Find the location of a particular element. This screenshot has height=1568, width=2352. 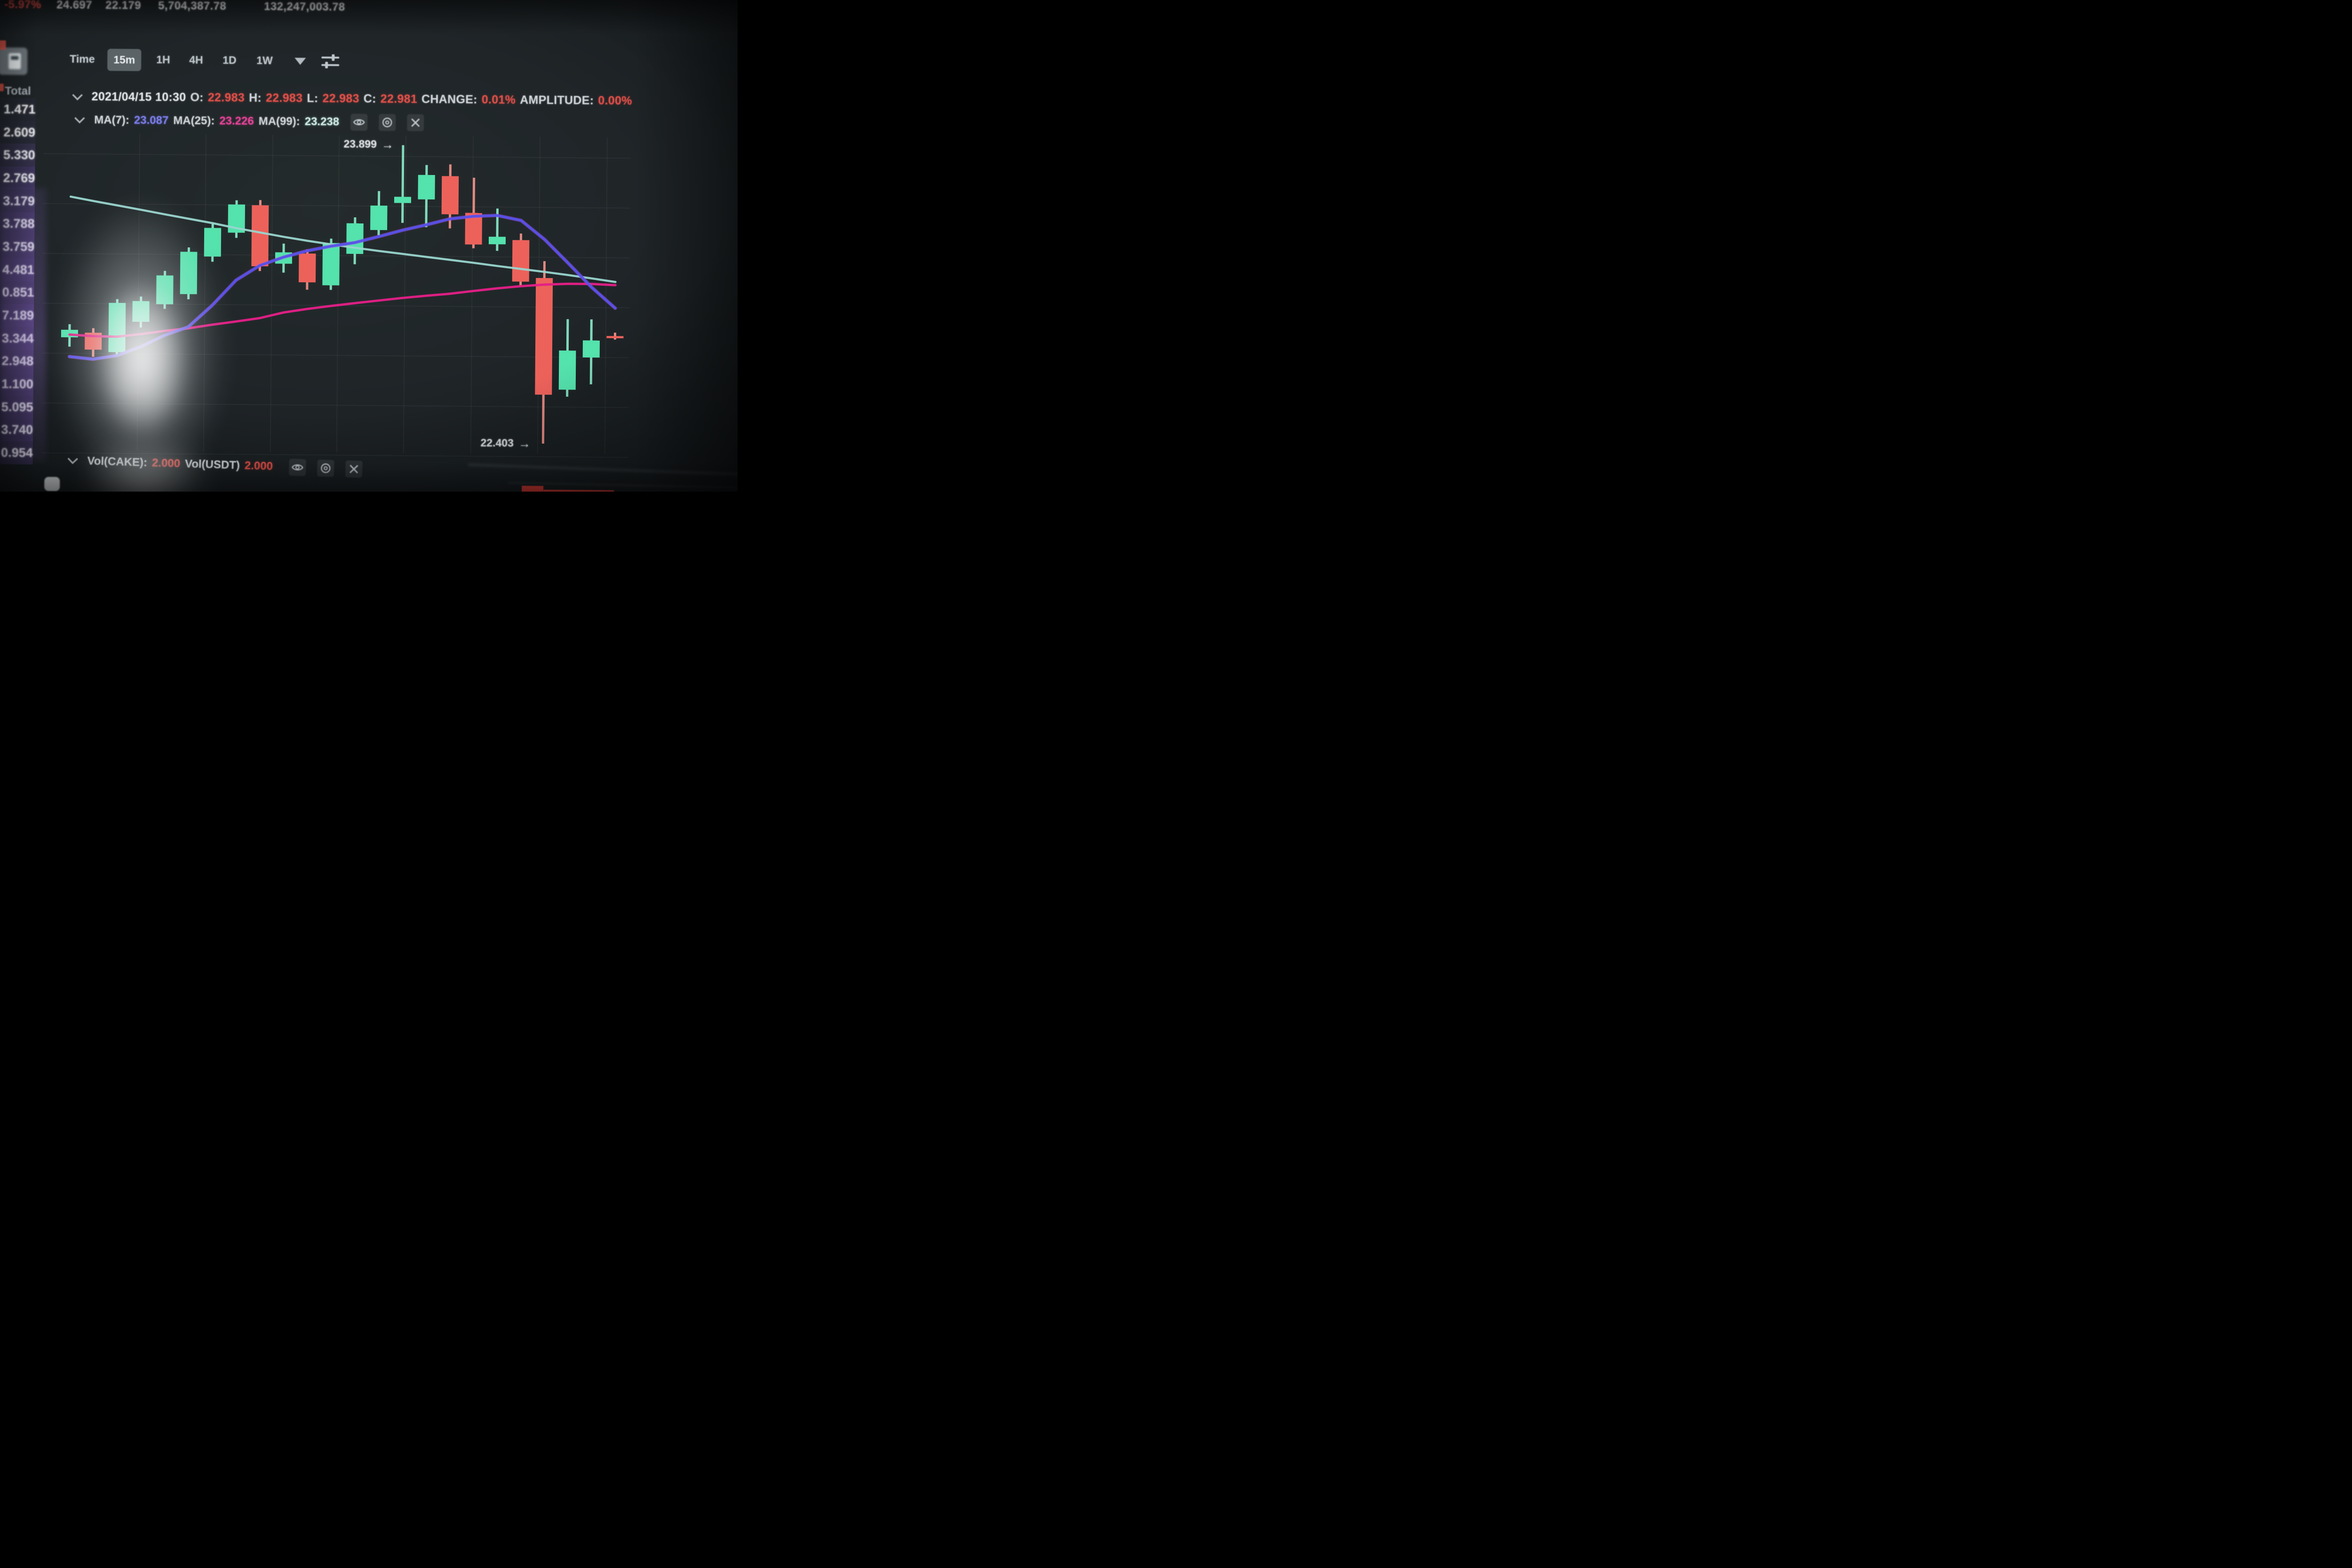

candlestick-chart is located at coordinates (369, 246).